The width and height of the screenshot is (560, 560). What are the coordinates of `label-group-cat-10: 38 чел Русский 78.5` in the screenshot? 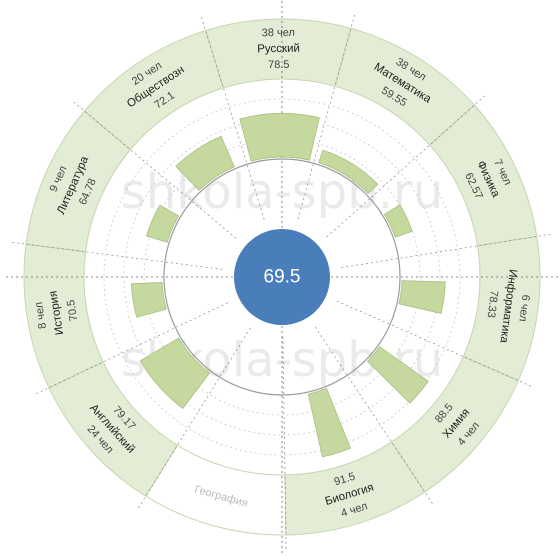 It's located at (278, 49).